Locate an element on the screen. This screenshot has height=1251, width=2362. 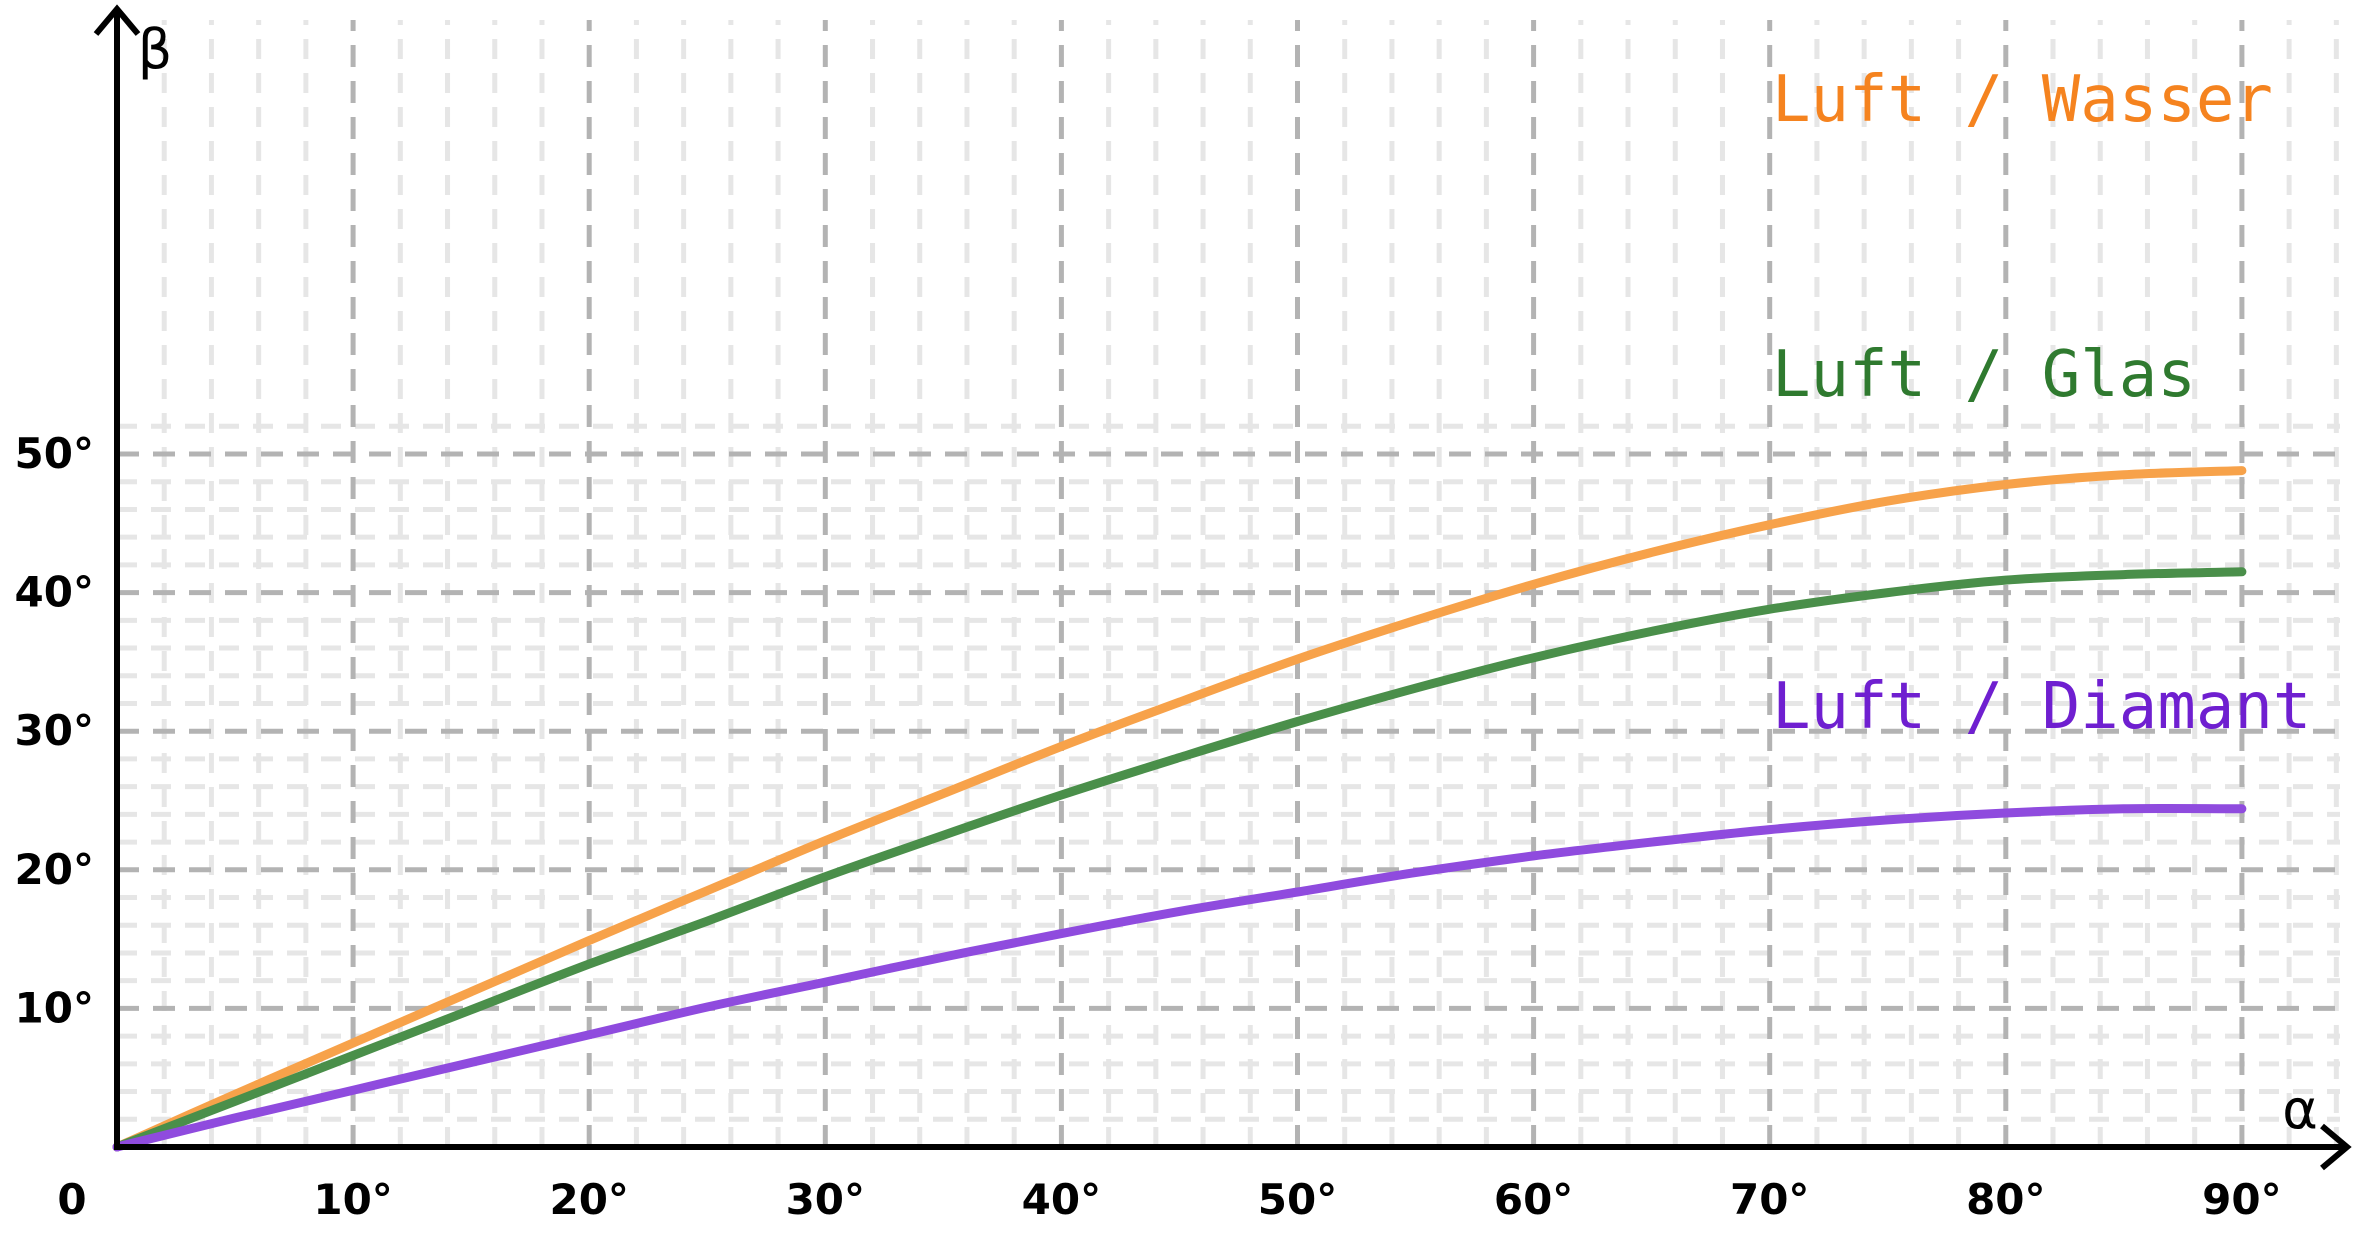
series-label-luft-wasser: Luft / Wasser is located at coordinates (2022, 100).